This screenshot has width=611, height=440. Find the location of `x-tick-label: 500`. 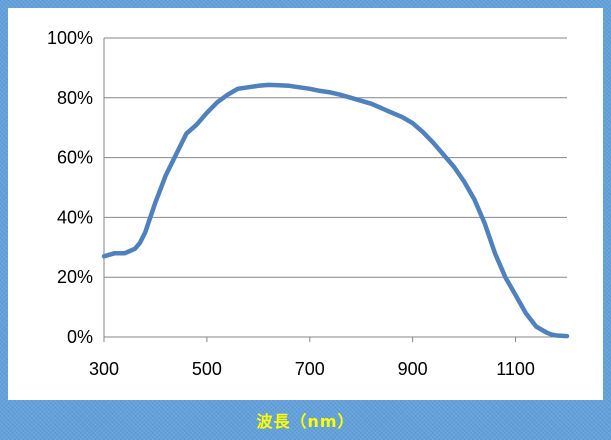

x-tick-label: 500 is located at coordinates (207, 369).